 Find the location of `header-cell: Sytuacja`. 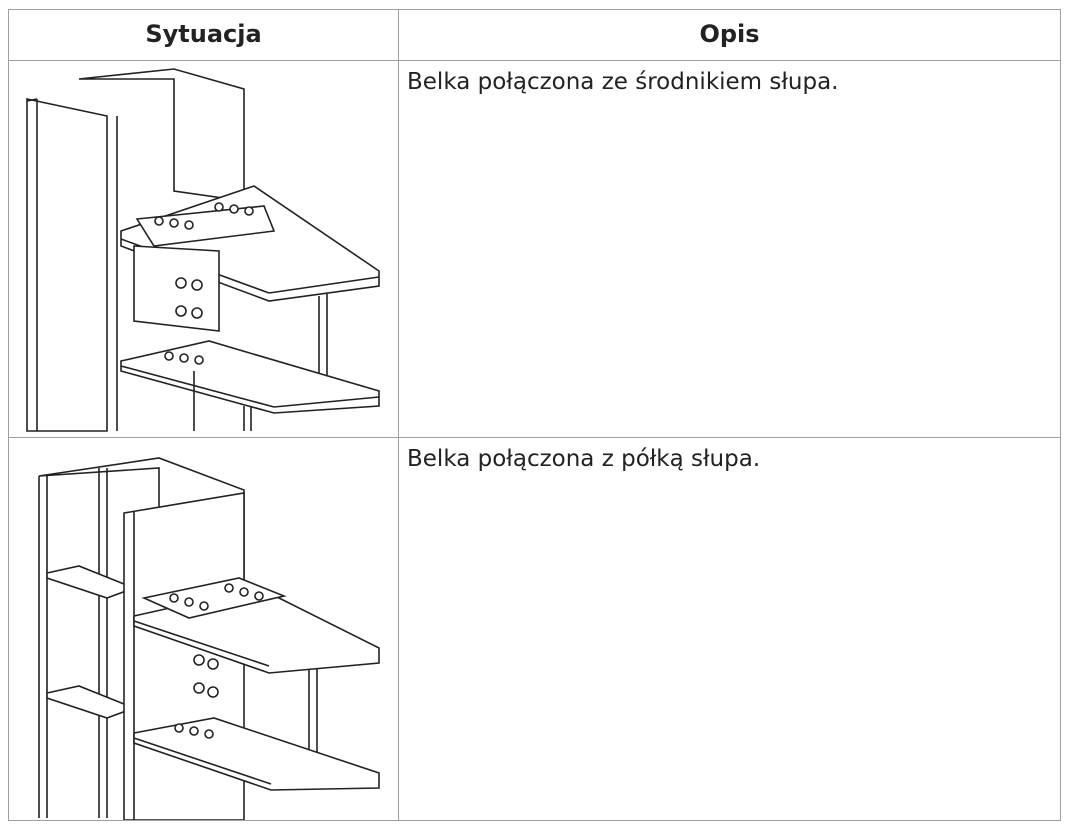

header-cell: Sytuacja is located at coordinates (203, 35).